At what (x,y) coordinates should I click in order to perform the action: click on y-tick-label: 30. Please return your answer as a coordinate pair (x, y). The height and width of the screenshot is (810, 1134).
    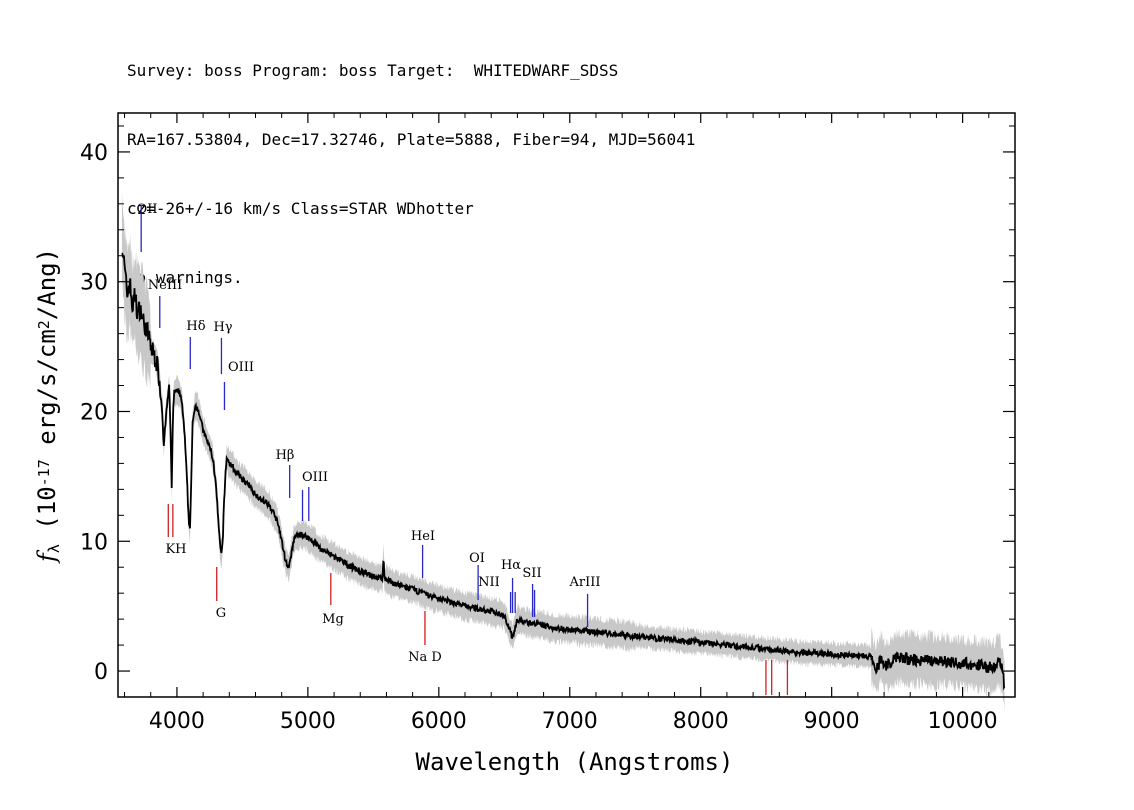
    Looking at the image, I should click on (94, 283).